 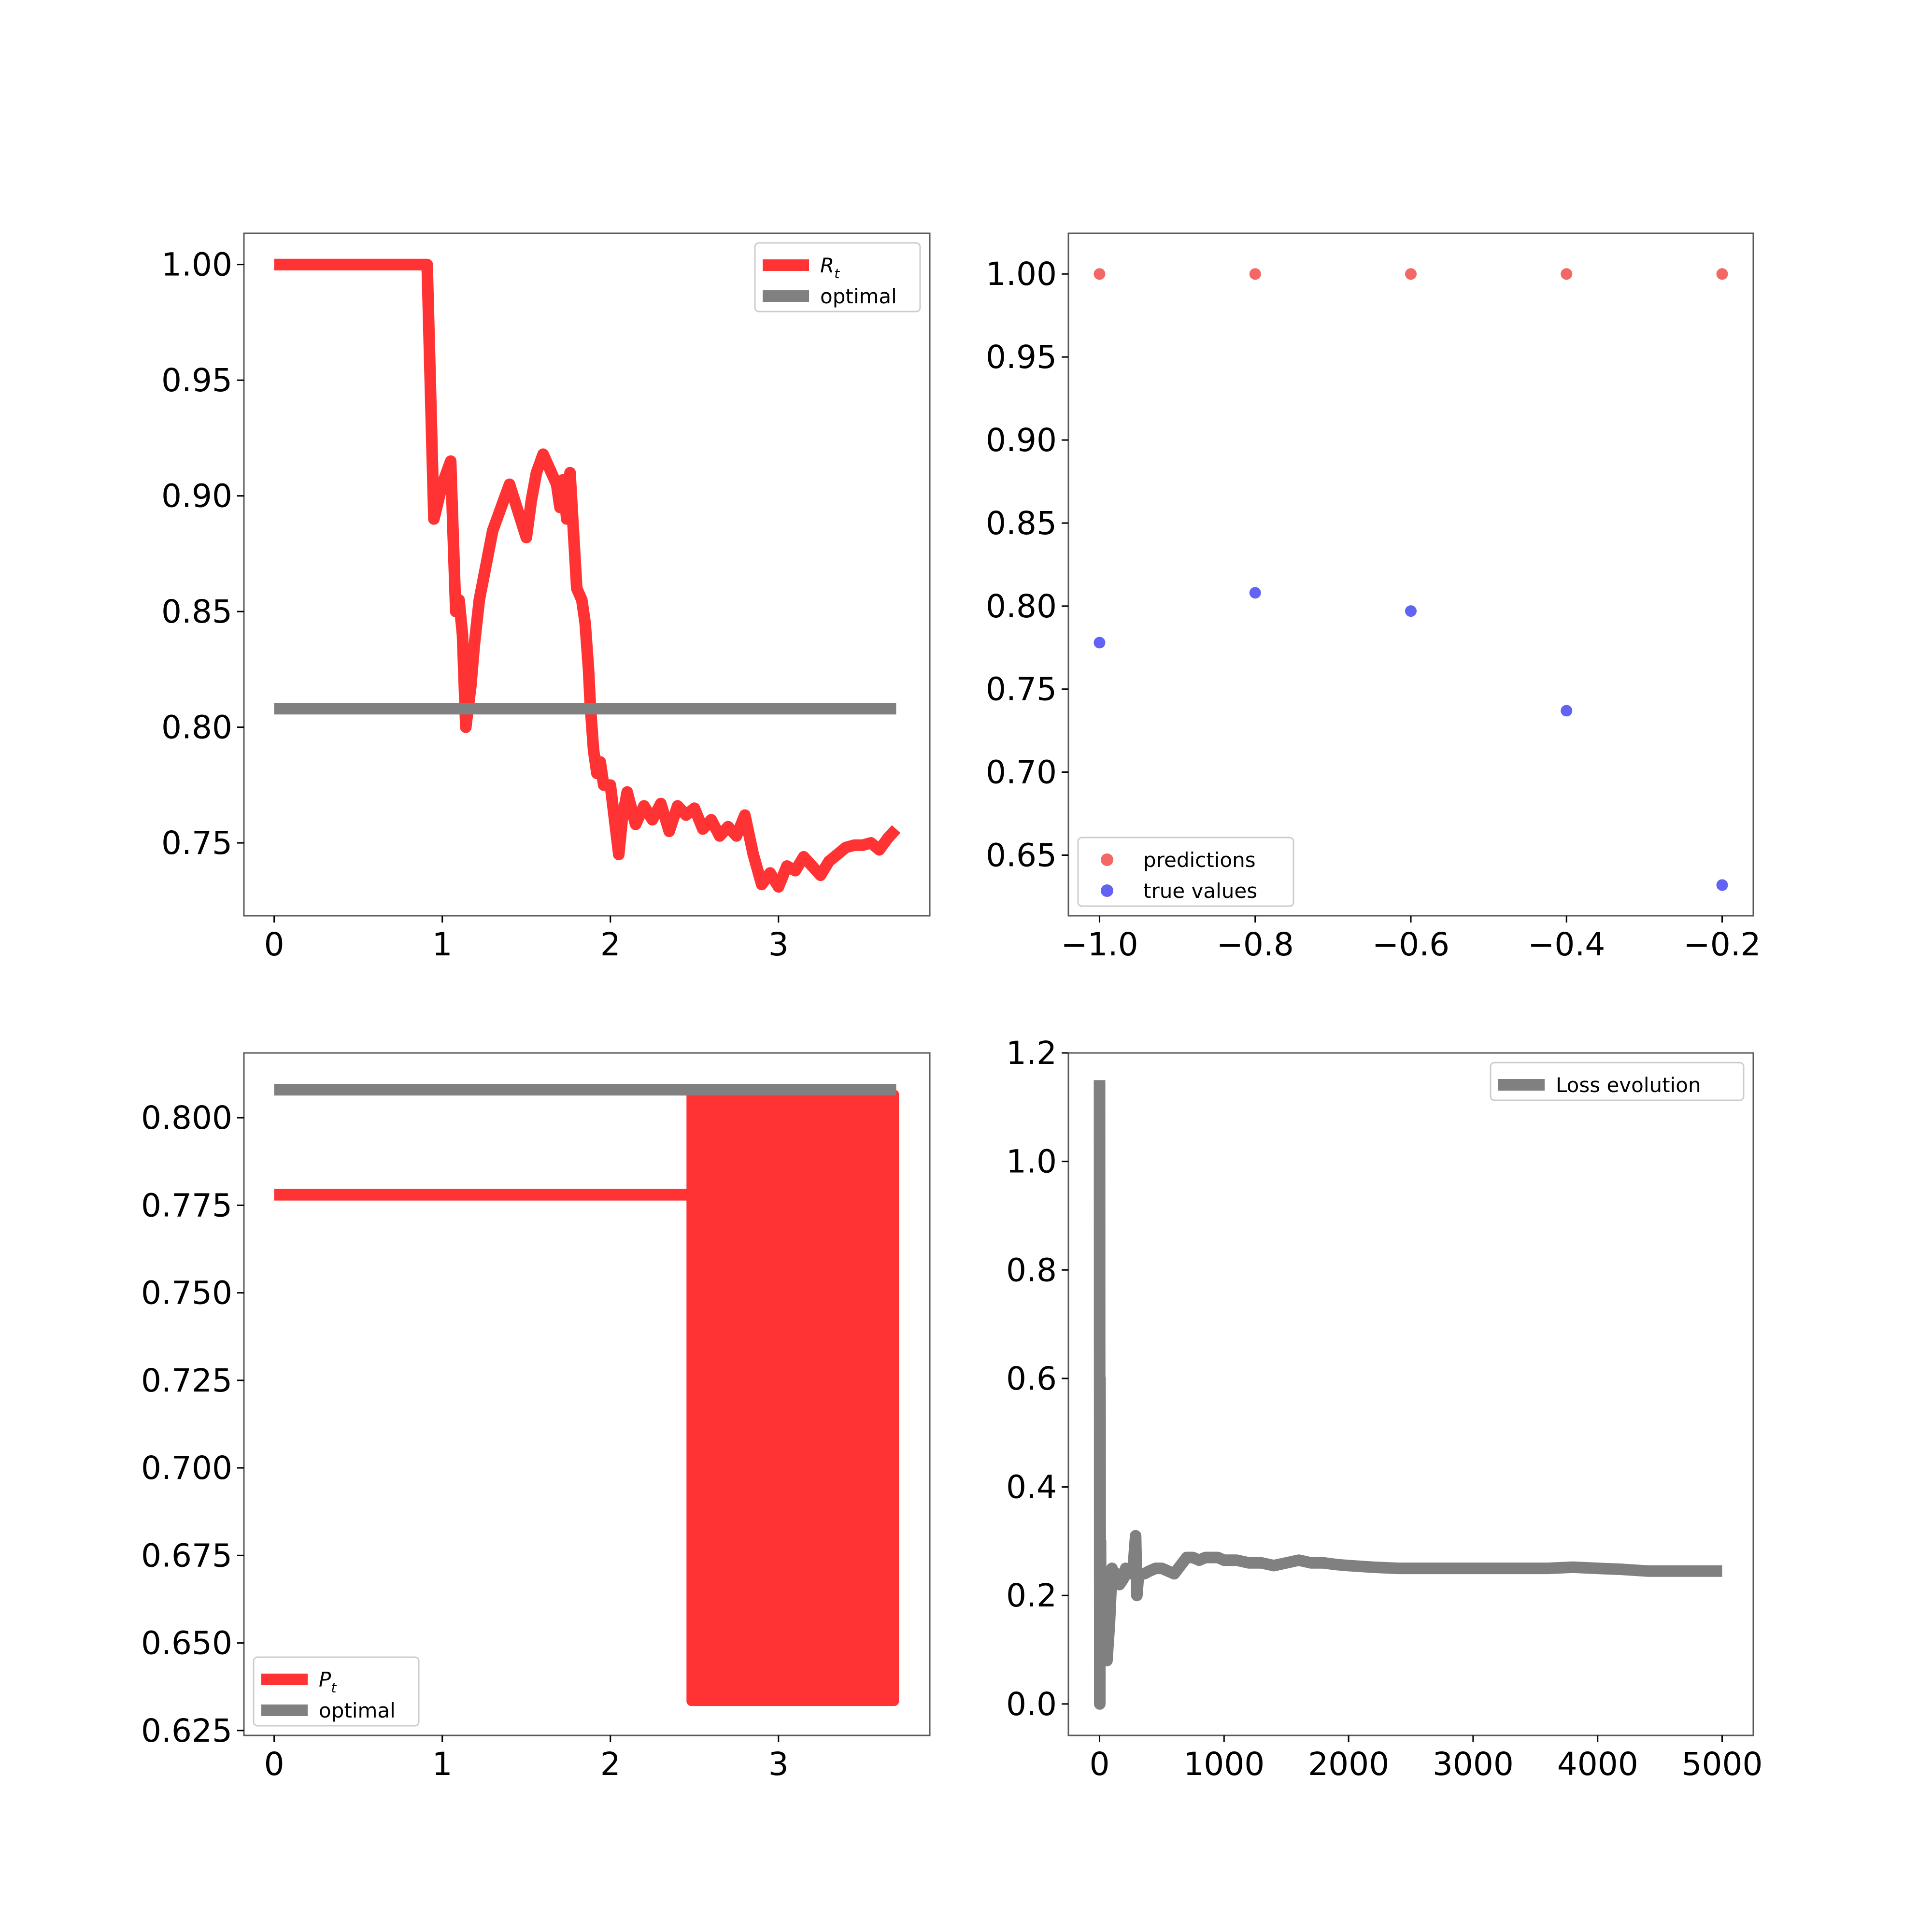 What do you see at coordinates (1031, 1270) in the screenshot?
I see `y-tick-label-4: 0.8` at bounding box center [1031, 1270].